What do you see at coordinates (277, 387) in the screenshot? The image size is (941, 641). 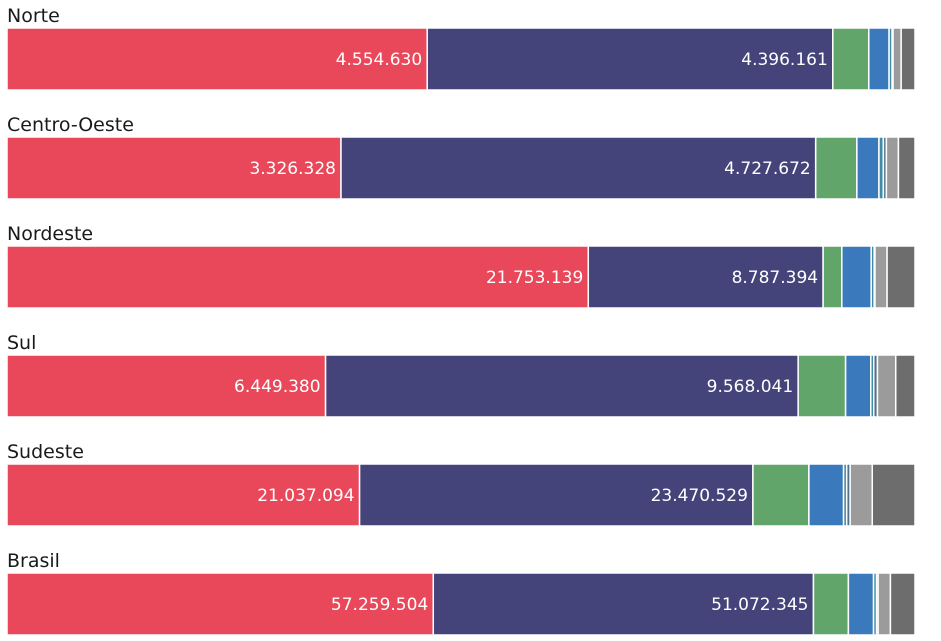 I see `value-label: 6.449.380` at bounding box center [277, 387].